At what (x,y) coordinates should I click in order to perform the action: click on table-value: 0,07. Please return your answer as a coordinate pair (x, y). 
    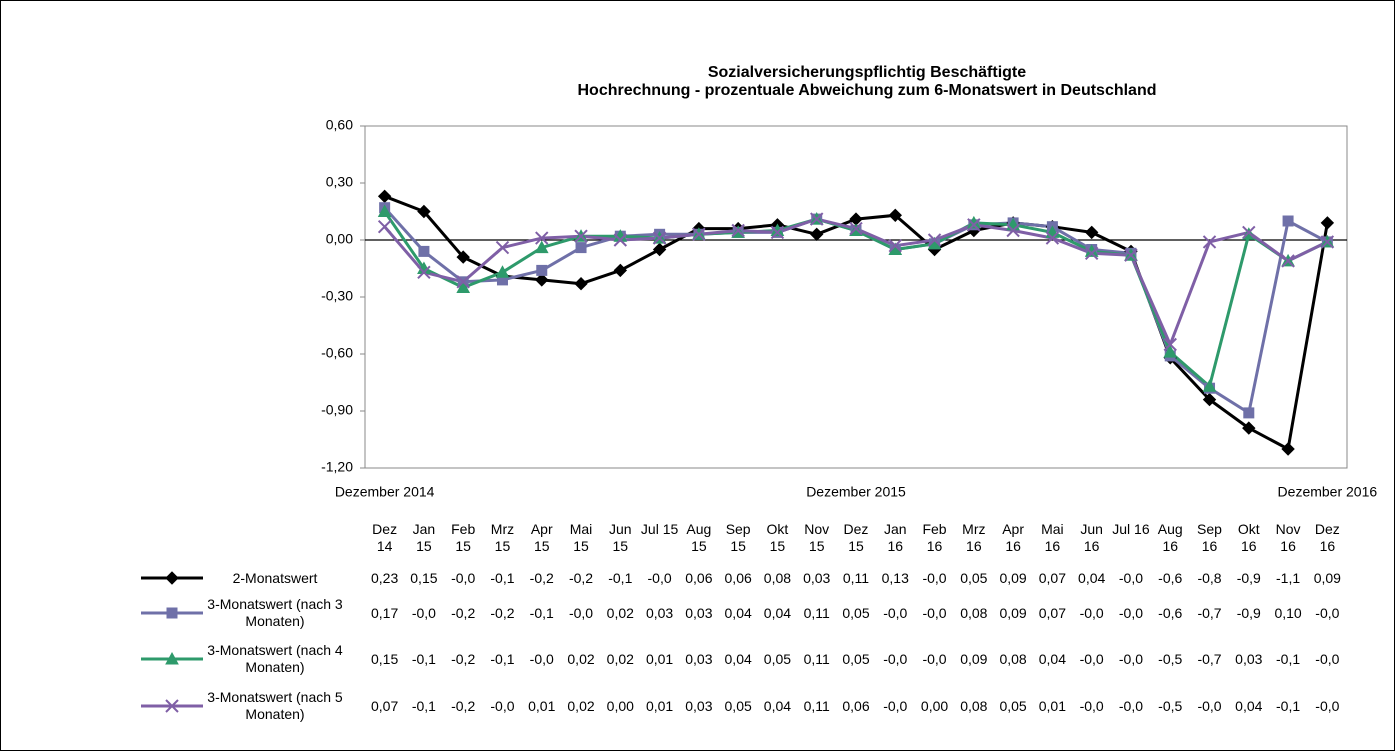
    Looking at the image, I should click on (1052, 613).